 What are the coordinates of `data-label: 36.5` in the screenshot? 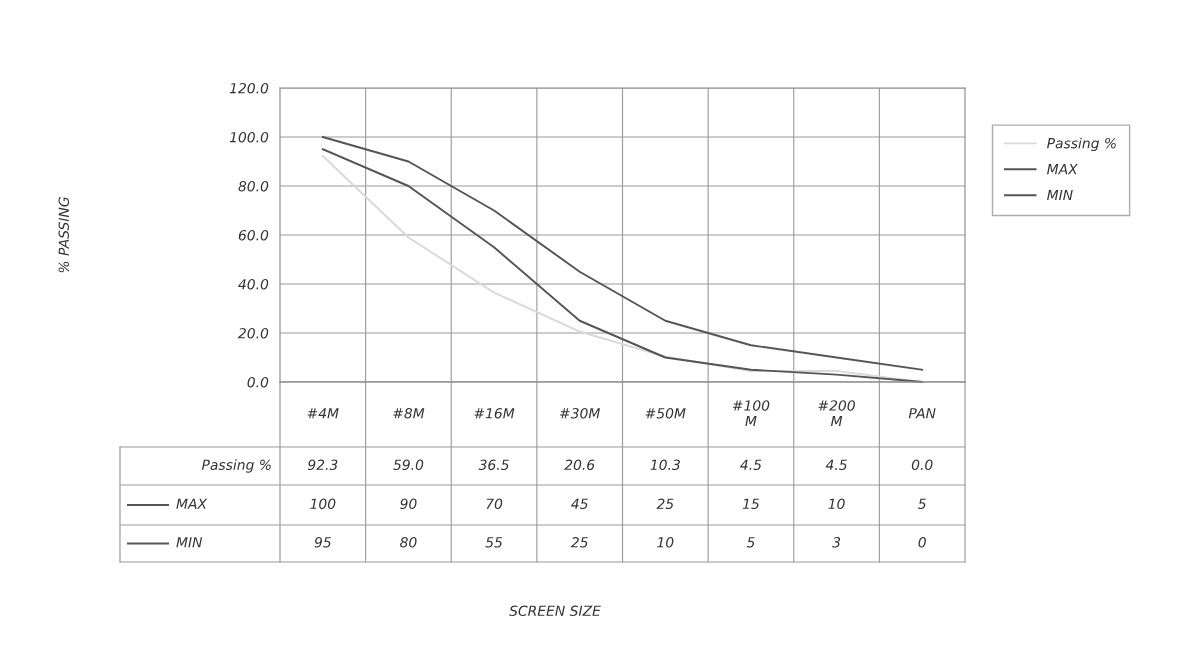 It's located at (493, 465).